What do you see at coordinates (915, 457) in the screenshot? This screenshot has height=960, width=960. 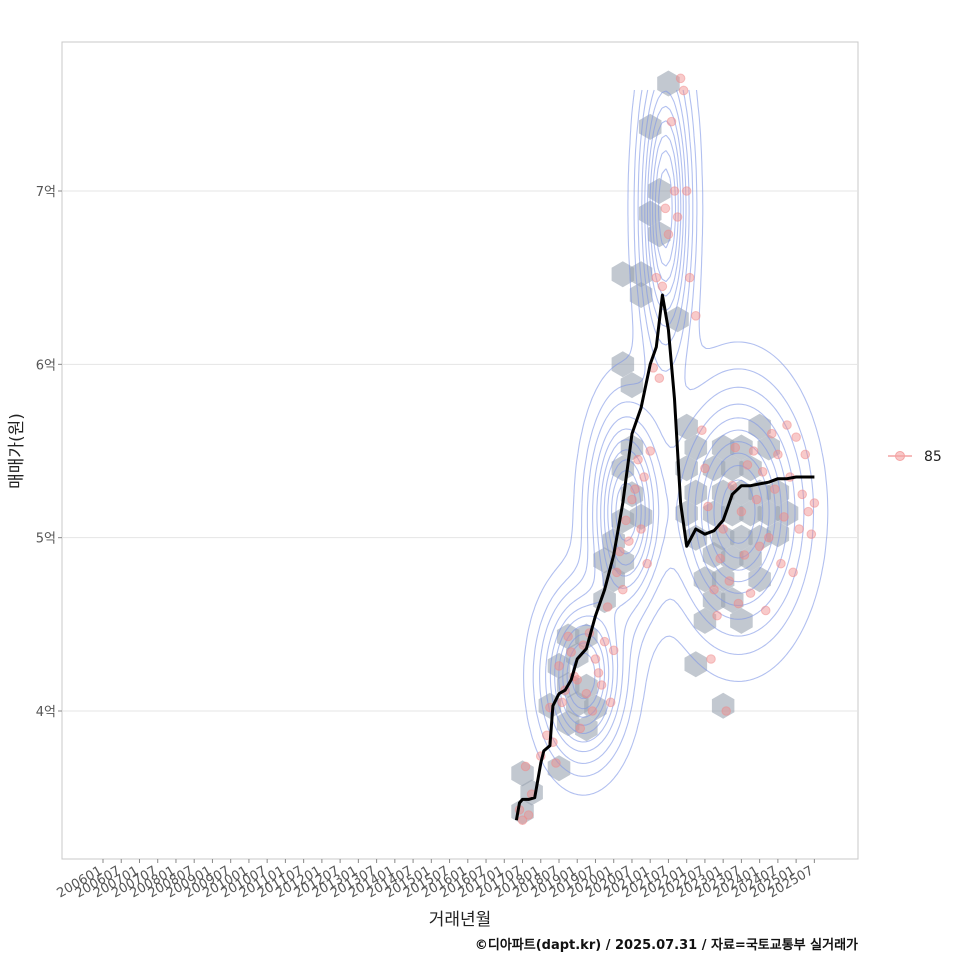 I see `legend: 85` at bounding box center [915, 457].